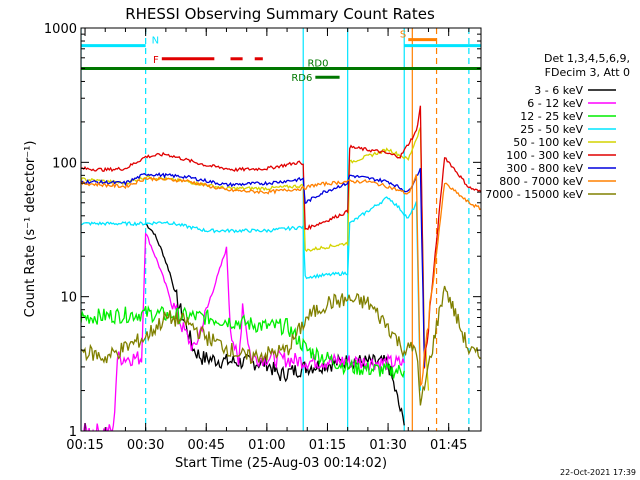  What do you see at coordinates (145, 445) in the screenshot?
I see `x-tick-label-1: 00:30` at bounding box center [145, 445].